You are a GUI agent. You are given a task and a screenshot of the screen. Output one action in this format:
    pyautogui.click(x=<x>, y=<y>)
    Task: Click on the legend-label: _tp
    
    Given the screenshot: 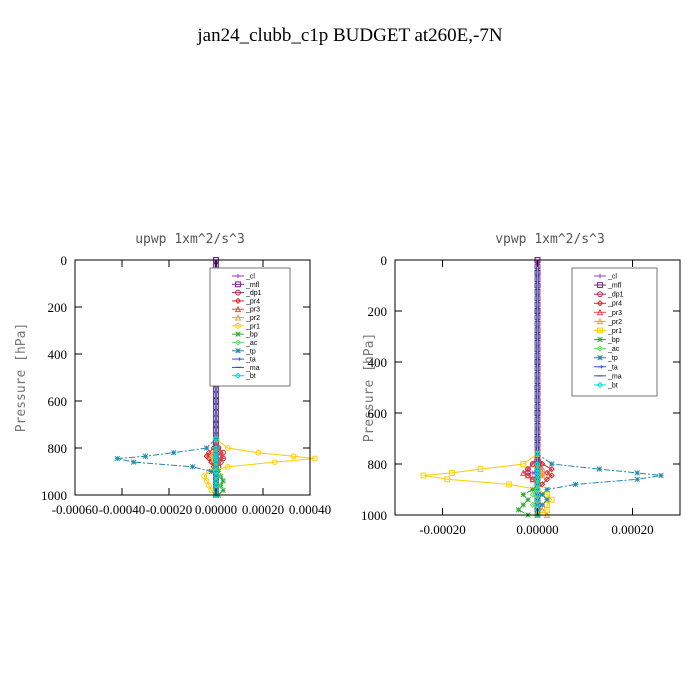 What is the action you would take?
    pyautogui.click(x=250, y=351)
    